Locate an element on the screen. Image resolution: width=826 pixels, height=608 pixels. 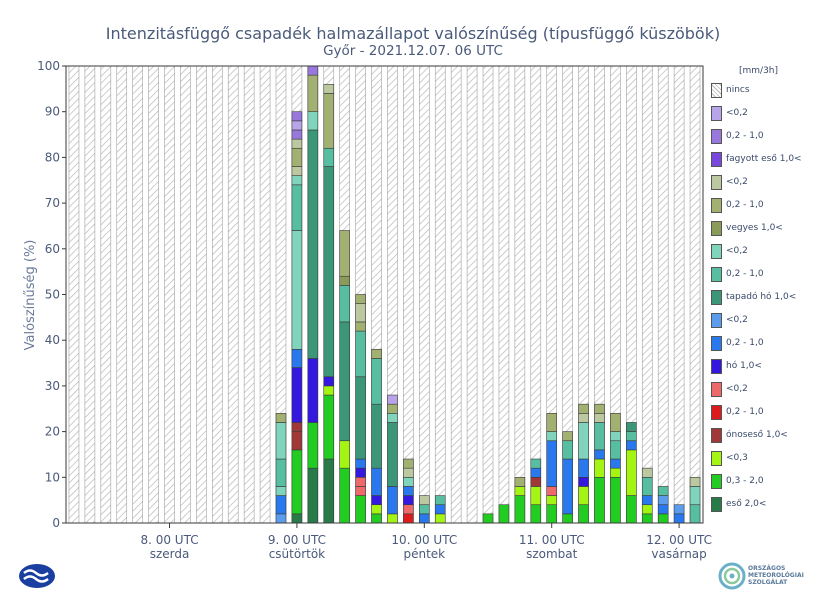
x-tick-day: csütörtök is located at coordinates (297, 554).